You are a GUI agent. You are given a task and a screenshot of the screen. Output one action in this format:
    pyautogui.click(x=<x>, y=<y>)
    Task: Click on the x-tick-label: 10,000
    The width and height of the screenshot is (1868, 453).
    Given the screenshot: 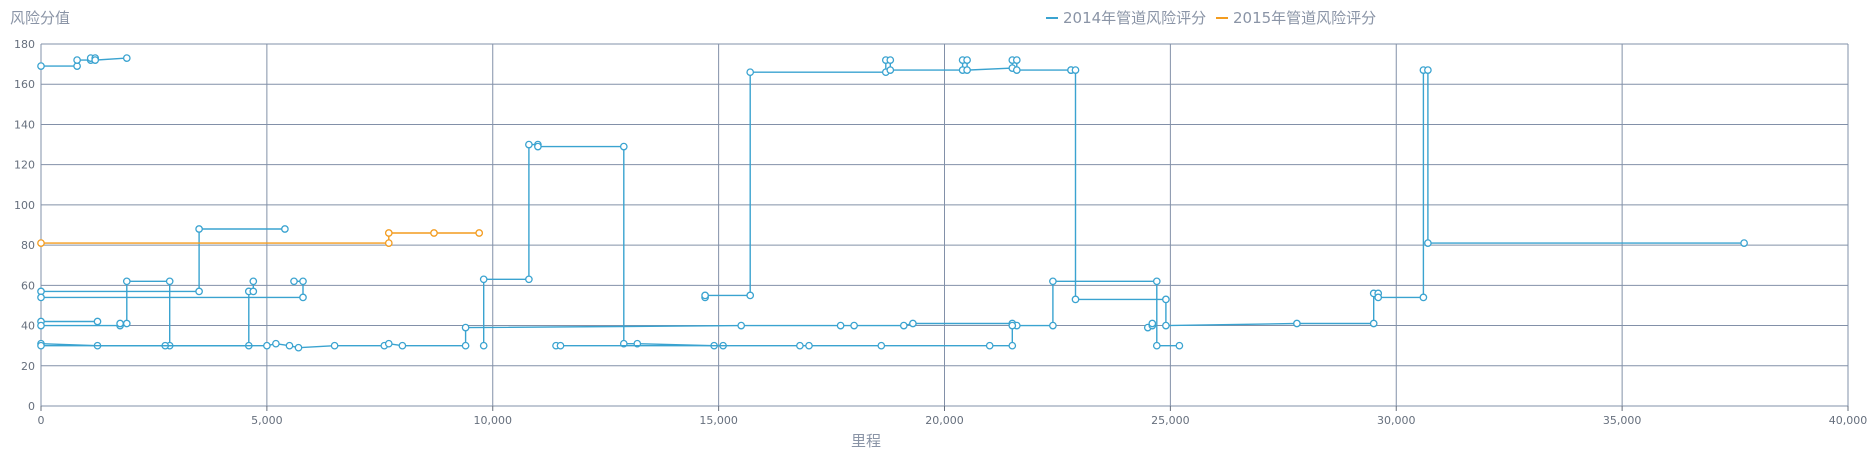 What is the action you would take?
    pyautogui.click(x=493, y=420)
    